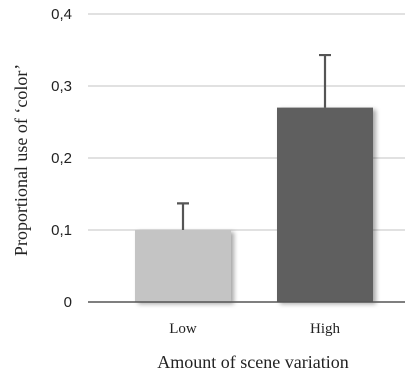 The width and height of the screenshot is (411, 375). Describe the element at coordinates (325, 329) in the screenshot. I see `x-tick-label: High` at that location.